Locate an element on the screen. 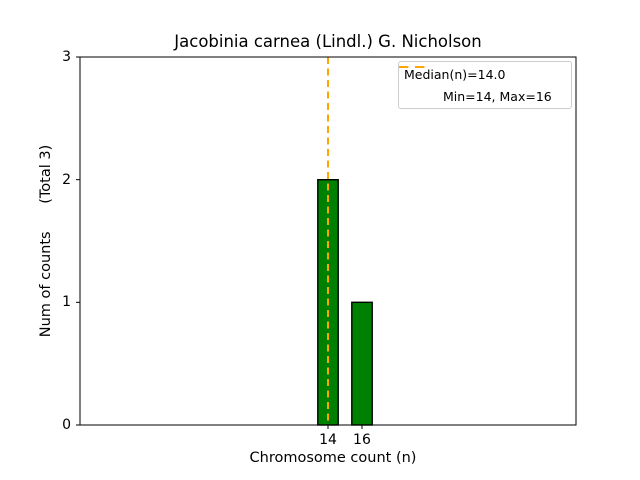 Image resolution: width=640 pixels, height=480 pixels. legend-entry-minmax: Min=14, Max=16 is located at coordinates (487, 96).